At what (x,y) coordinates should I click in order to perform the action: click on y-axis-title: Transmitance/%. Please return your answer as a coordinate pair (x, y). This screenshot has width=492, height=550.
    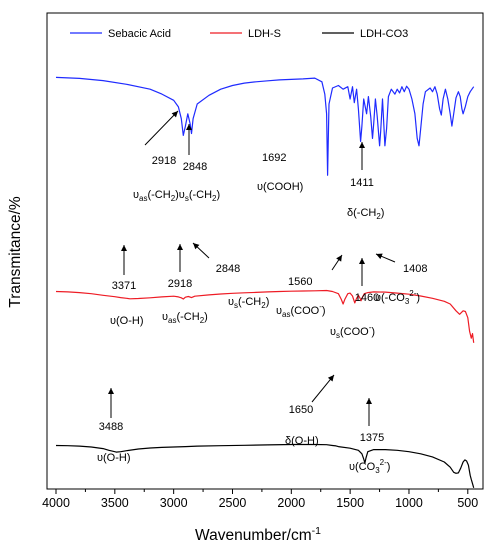
    Looking at the image, I should click on (15, 252).